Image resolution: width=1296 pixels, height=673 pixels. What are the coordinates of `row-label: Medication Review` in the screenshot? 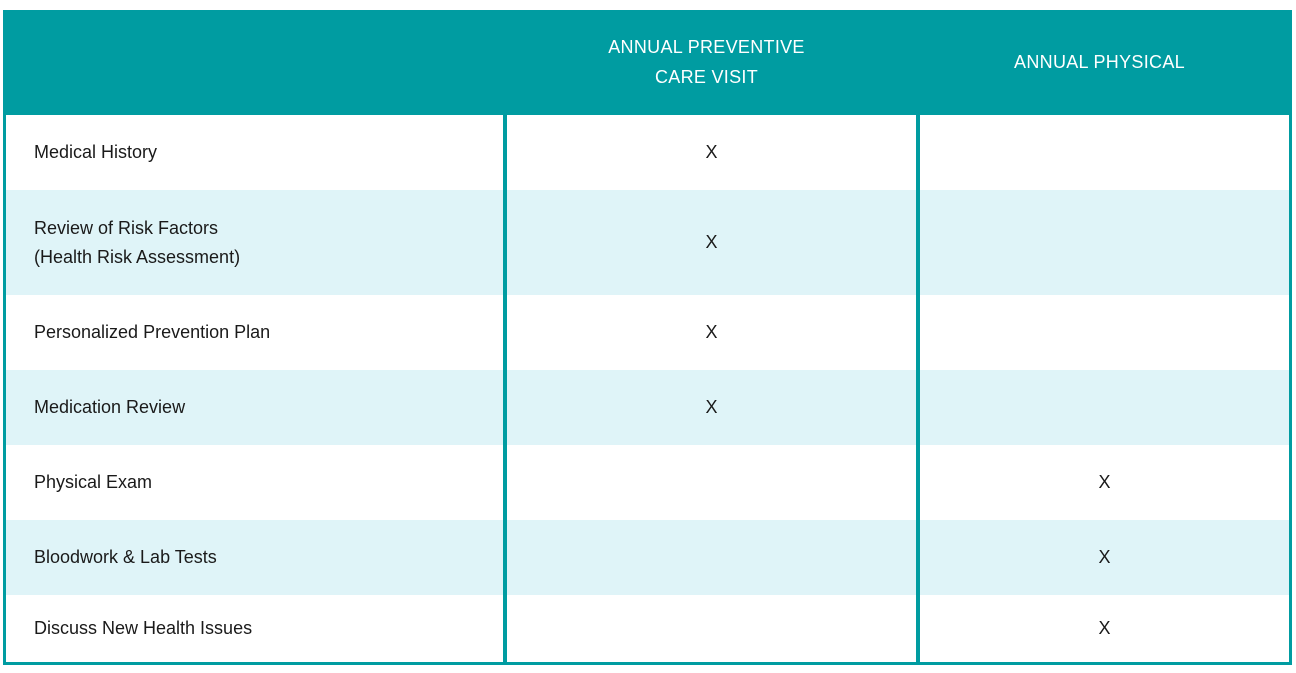 It's located at (110, 407).